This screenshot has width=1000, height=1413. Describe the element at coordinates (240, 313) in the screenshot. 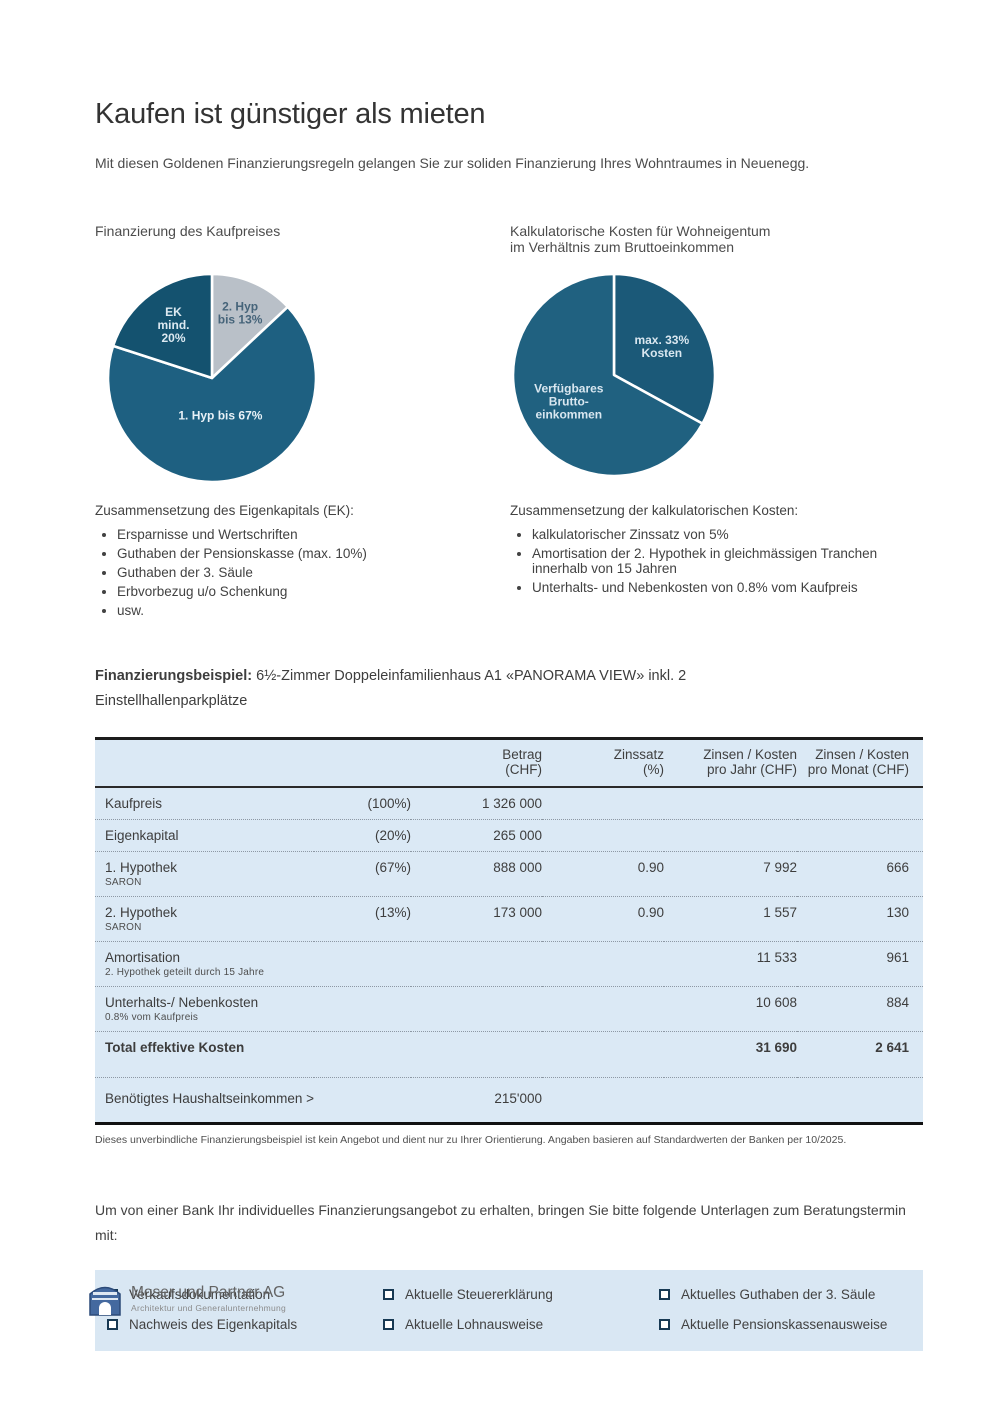

I see `pie-slice-label: 2. Hyp bis 13%` at that location.